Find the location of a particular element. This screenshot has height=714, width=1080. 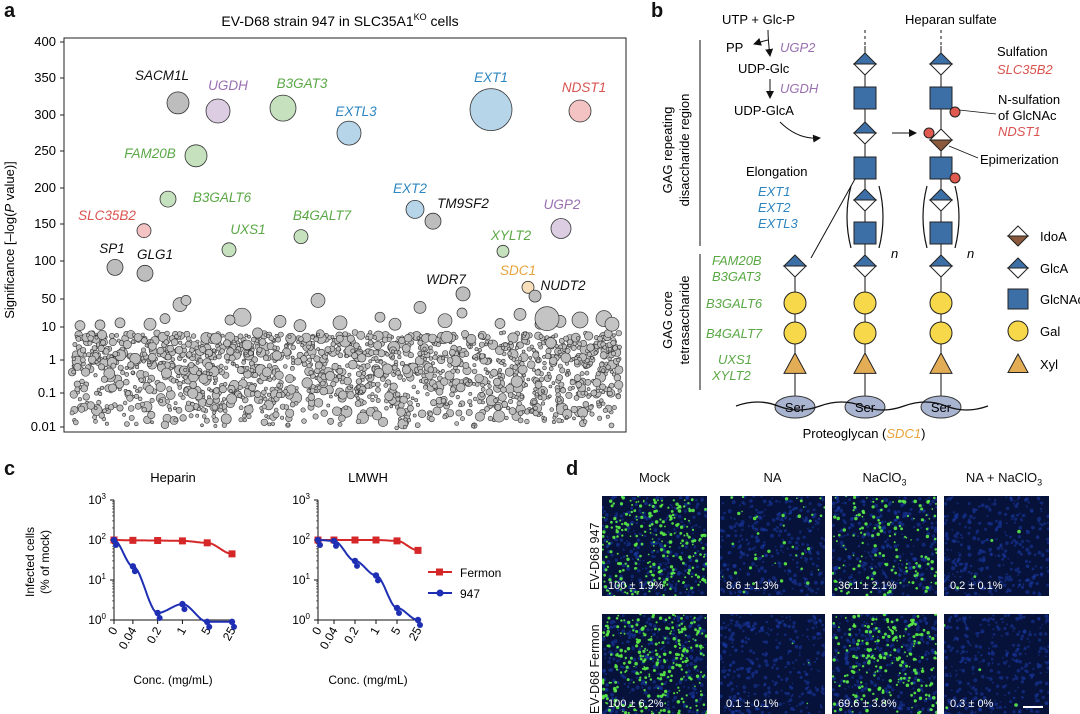

x-tick-label: 0.04 is located at coordinates (329, 638).